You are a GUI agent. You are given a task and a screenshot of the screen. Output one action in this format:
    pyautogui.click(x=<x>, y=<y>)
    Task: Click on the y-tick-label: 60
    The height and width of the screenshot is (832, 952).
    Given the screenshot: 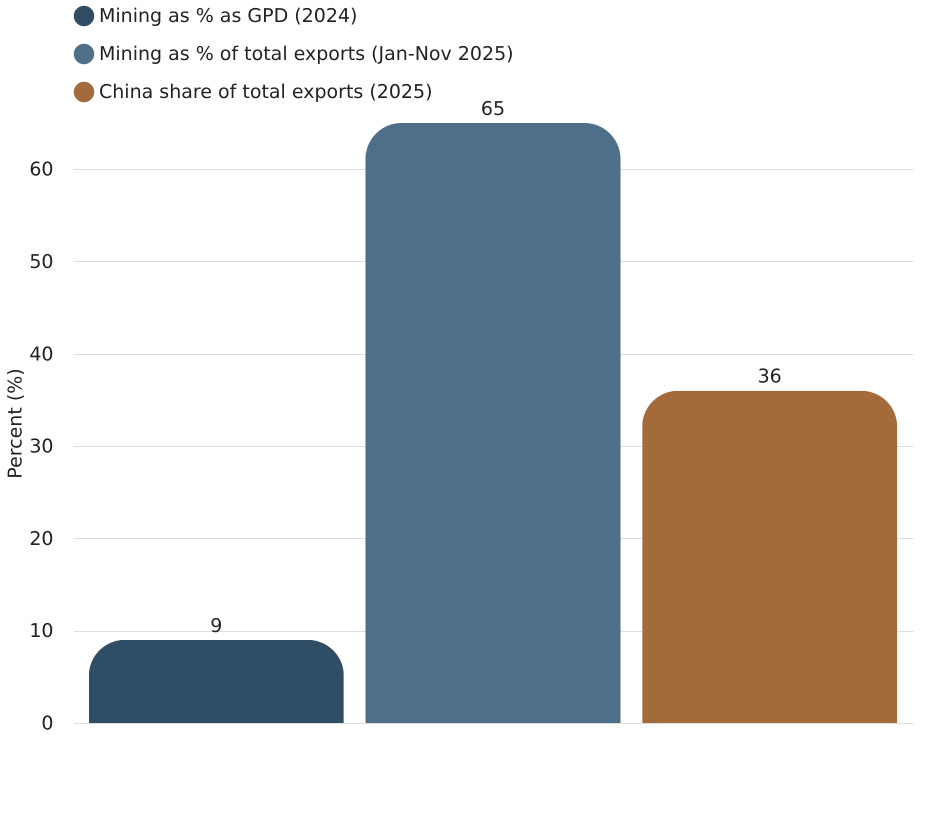 What is the action you would take?
    pyautogui.click(x=41, y=169)
    